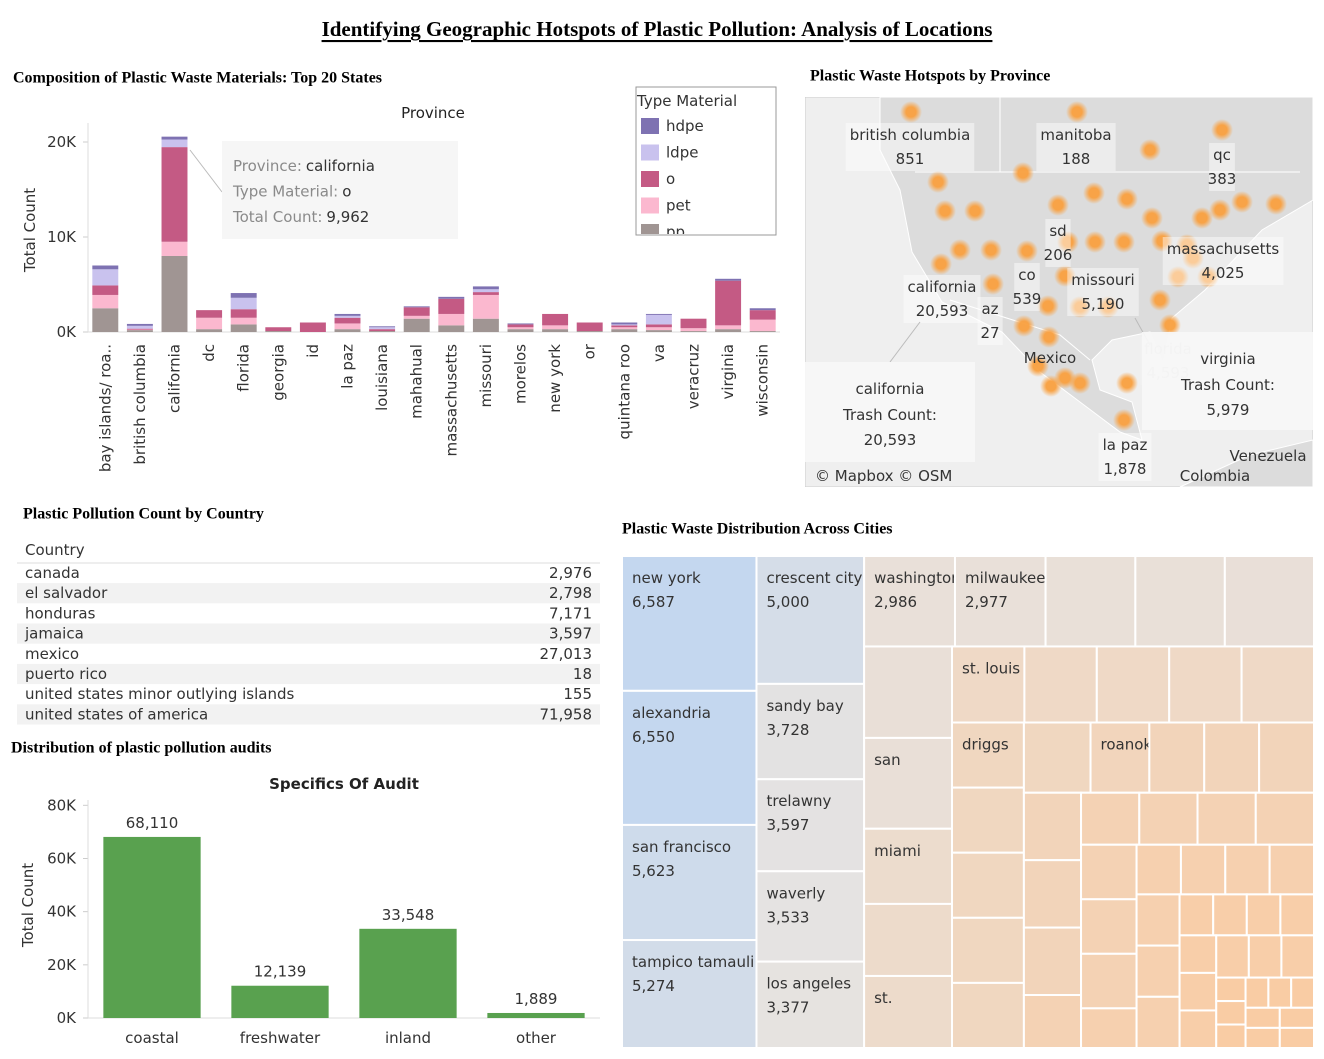 Image resolution: width=1324 pixels, height=1059 pixels. I want to click on cell-name: sandy bay, so click(804, 706).